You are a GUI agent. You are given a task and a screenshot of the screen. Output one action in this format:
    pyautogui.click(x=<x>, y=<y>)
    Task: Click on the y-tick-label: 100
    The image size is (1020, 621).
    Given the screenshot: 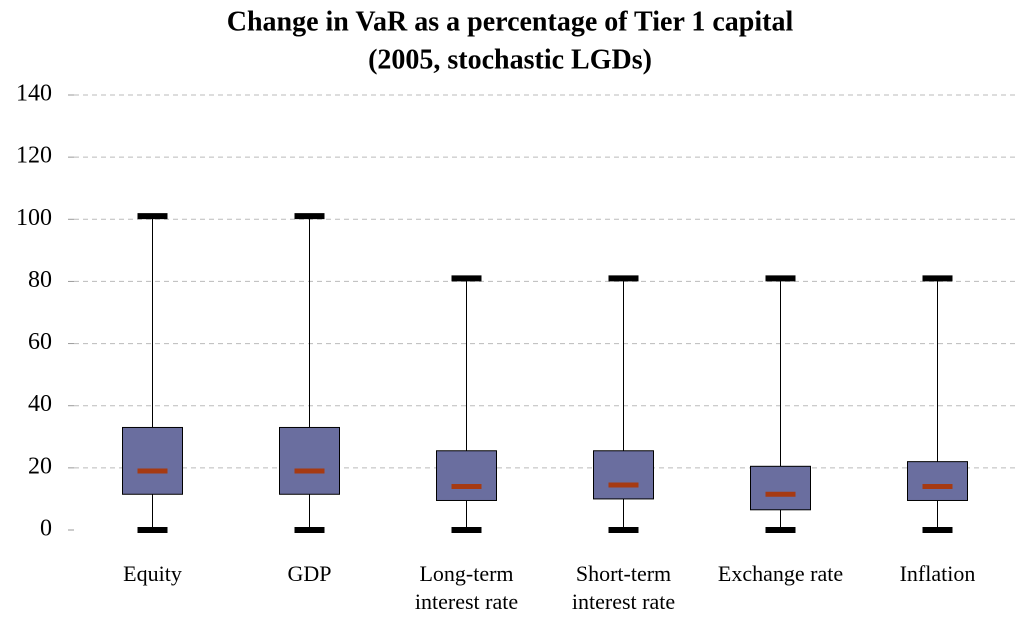 What is the action you would take?
    pyautogui.click(x=34, y=218)
    